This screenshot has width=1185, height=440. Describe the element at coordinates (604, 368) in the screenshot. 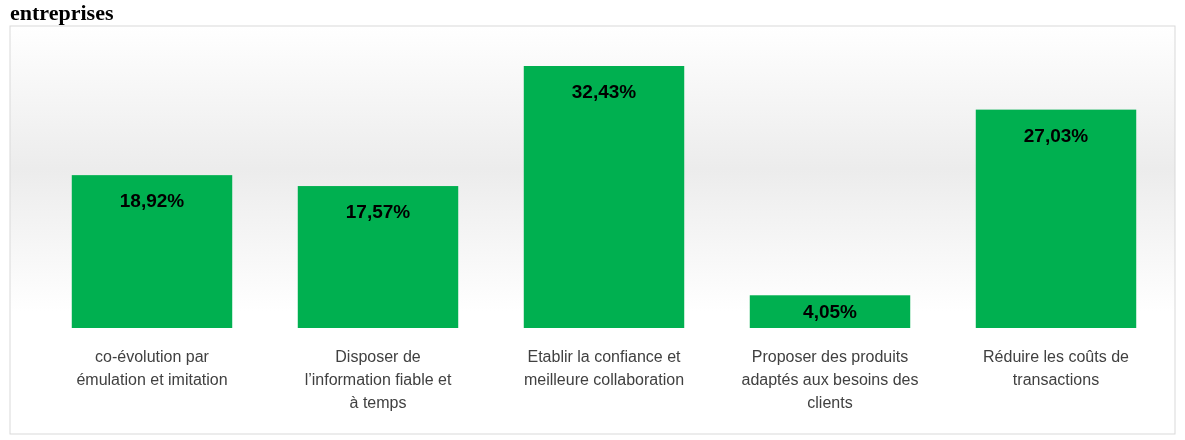

I see `x-tick-label: Etablir la confiance et meilleure collaboration` at that location.